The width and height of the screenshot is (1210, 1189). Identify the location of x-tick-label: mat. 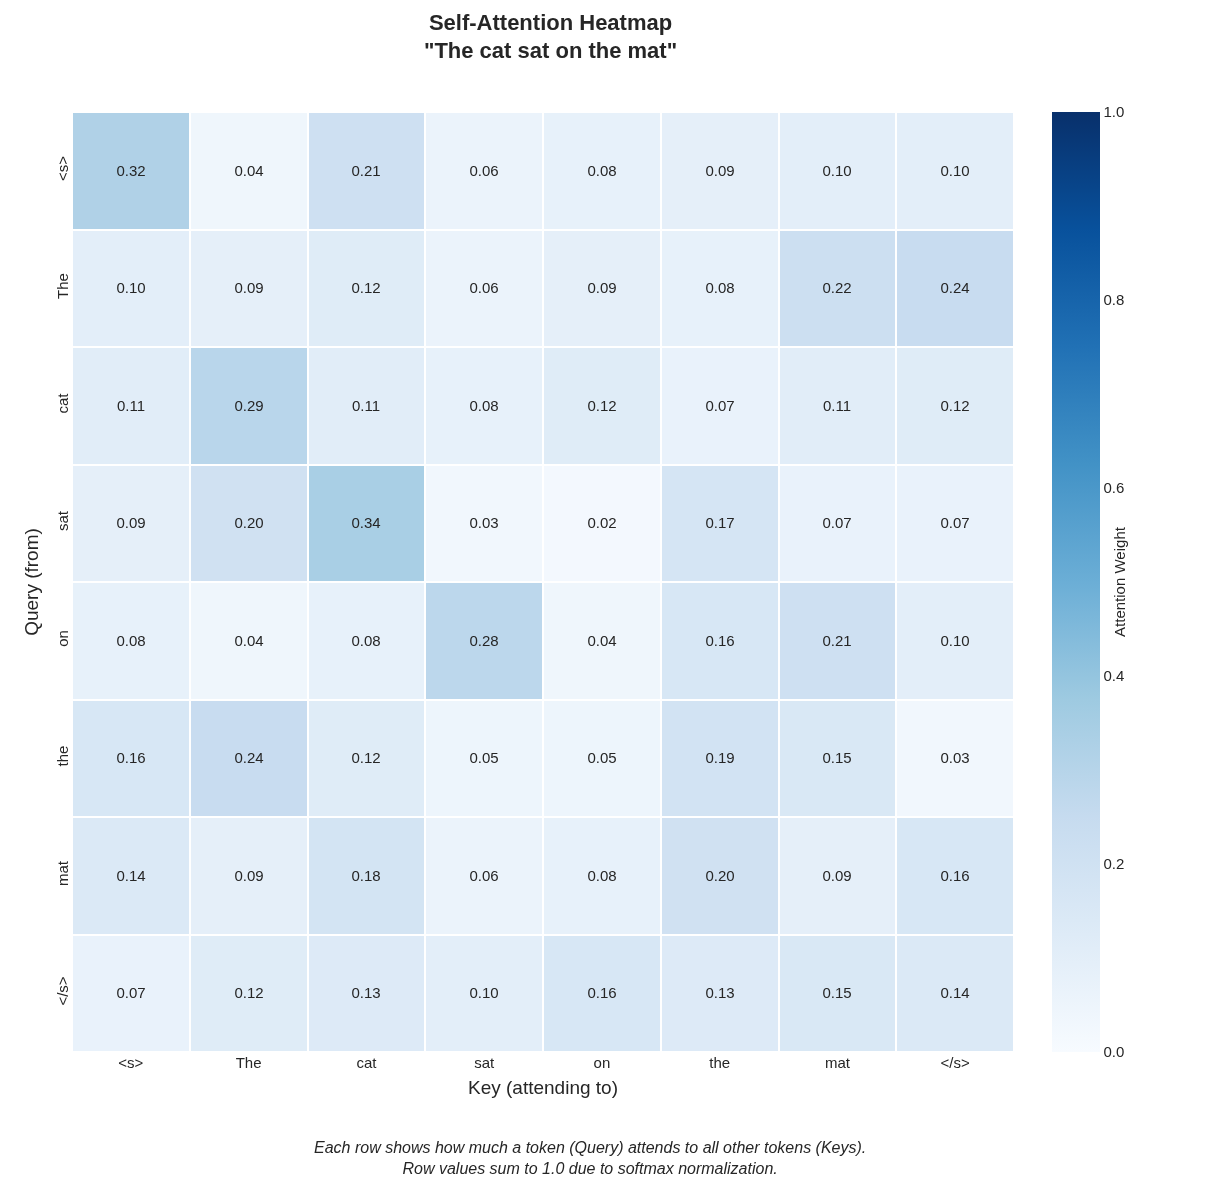
(837, 1062).